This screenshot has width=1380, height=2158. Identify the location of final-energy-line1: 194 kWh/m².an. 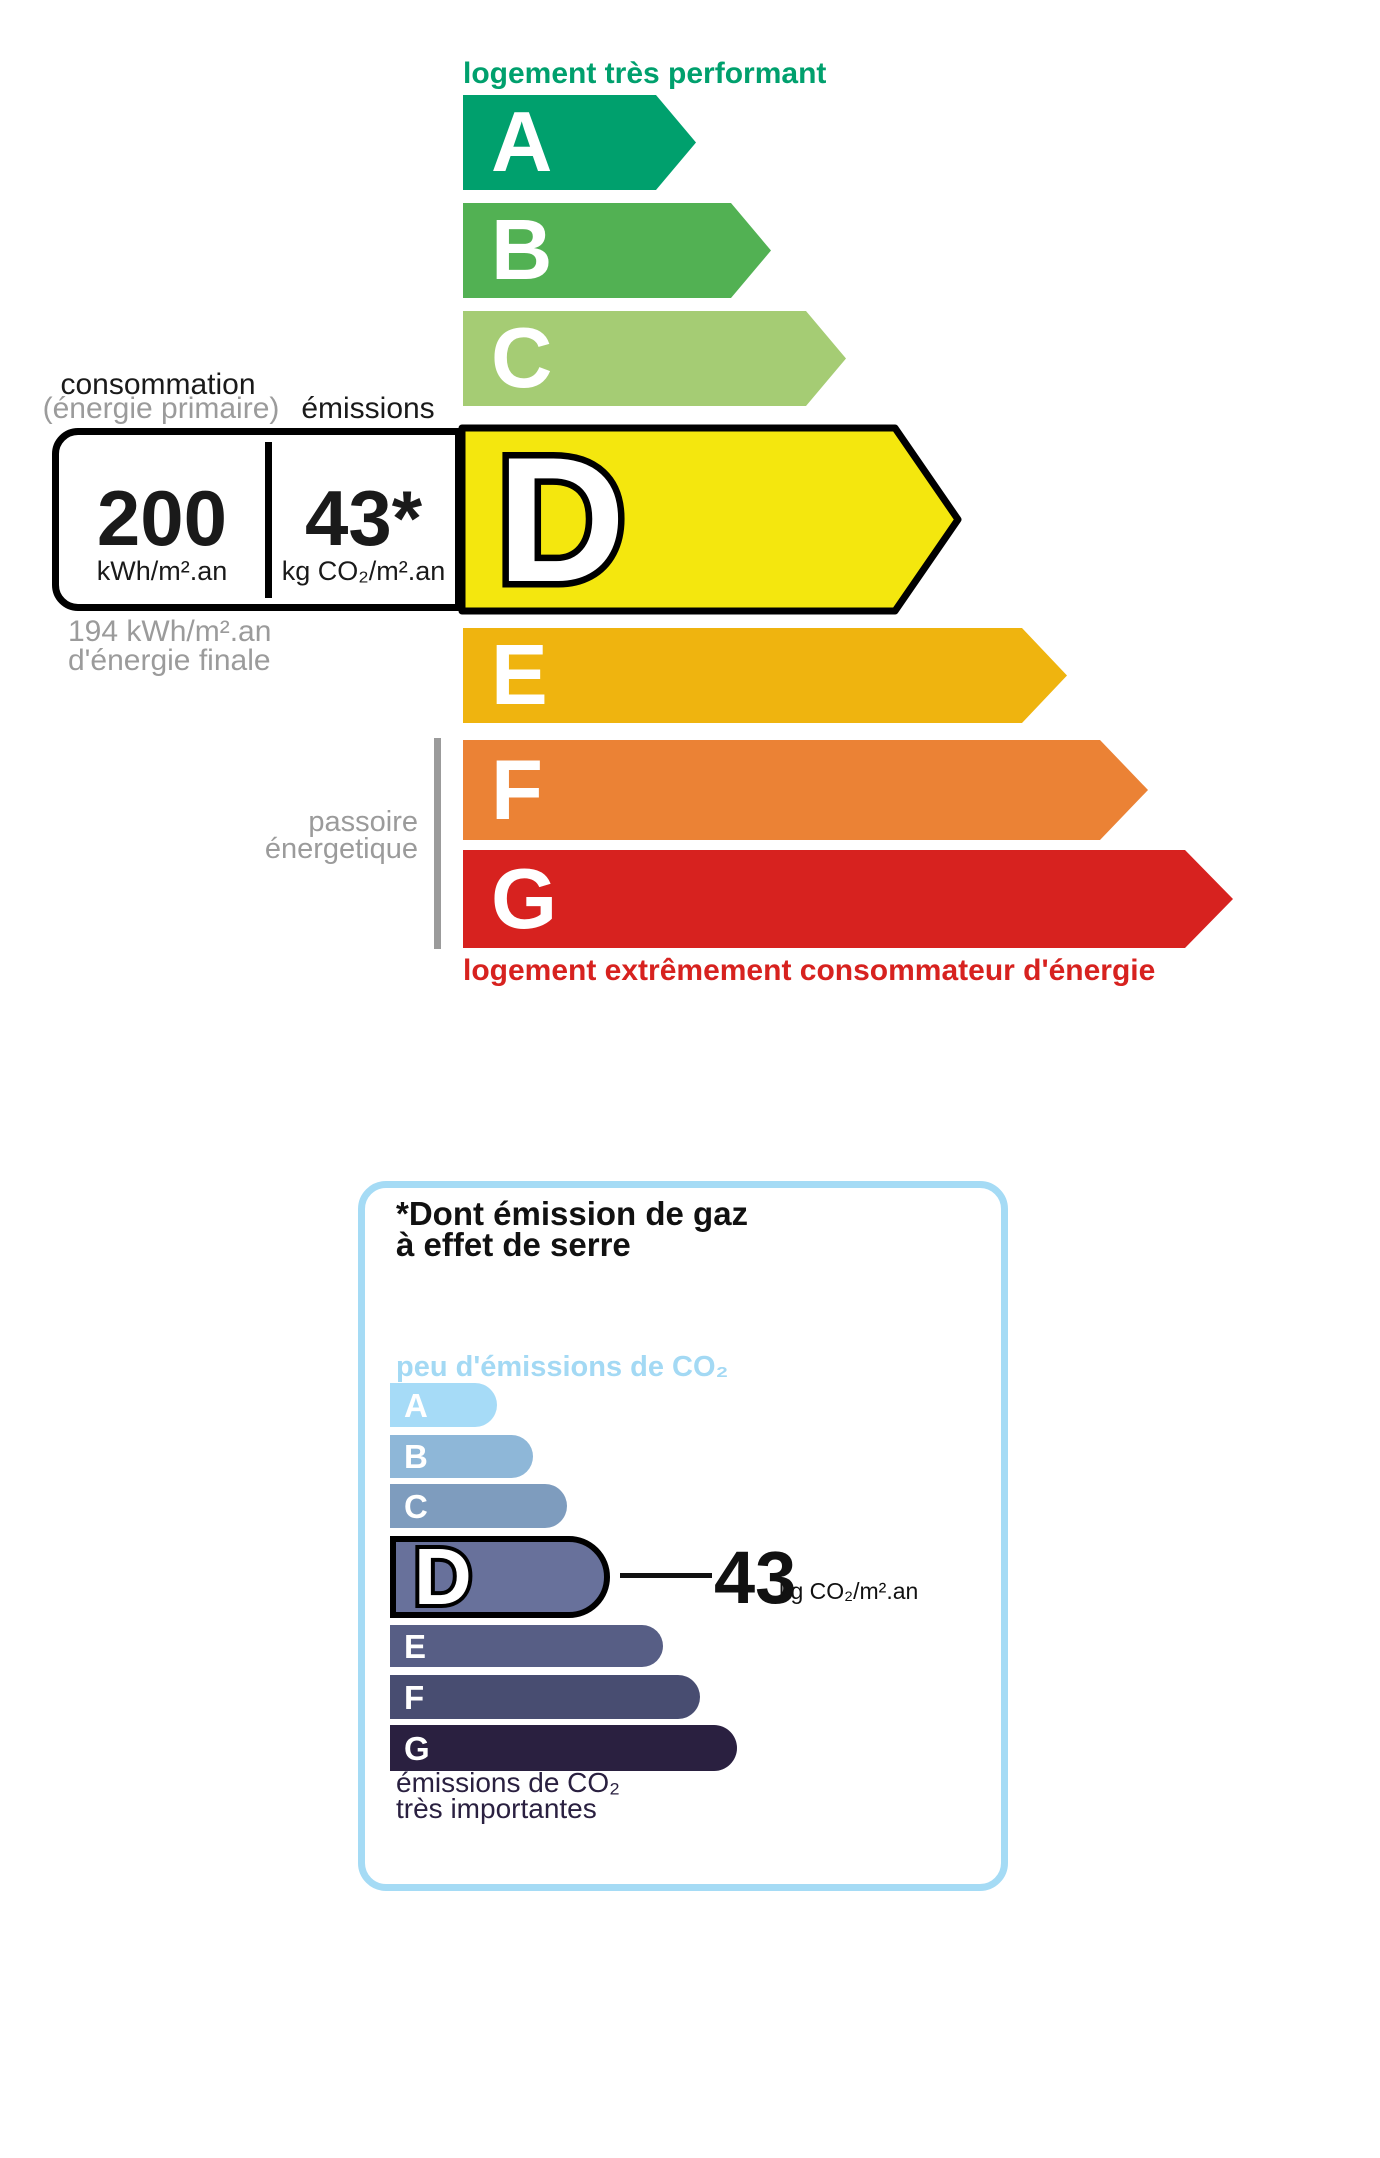
(170, 631).